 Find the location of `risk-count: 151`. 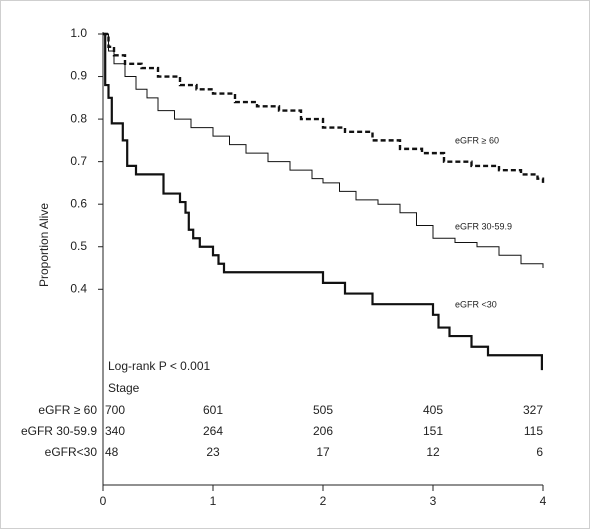

risk-count: 151 is located at coordinates (433, 431).